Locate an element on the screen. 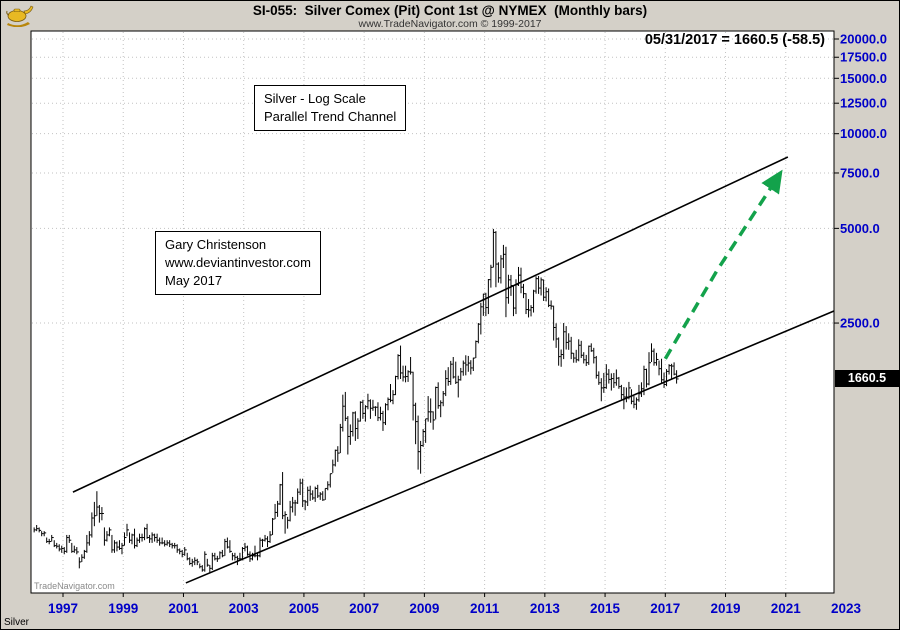  instrument-label: Silver is located at coordinates (17, 622).